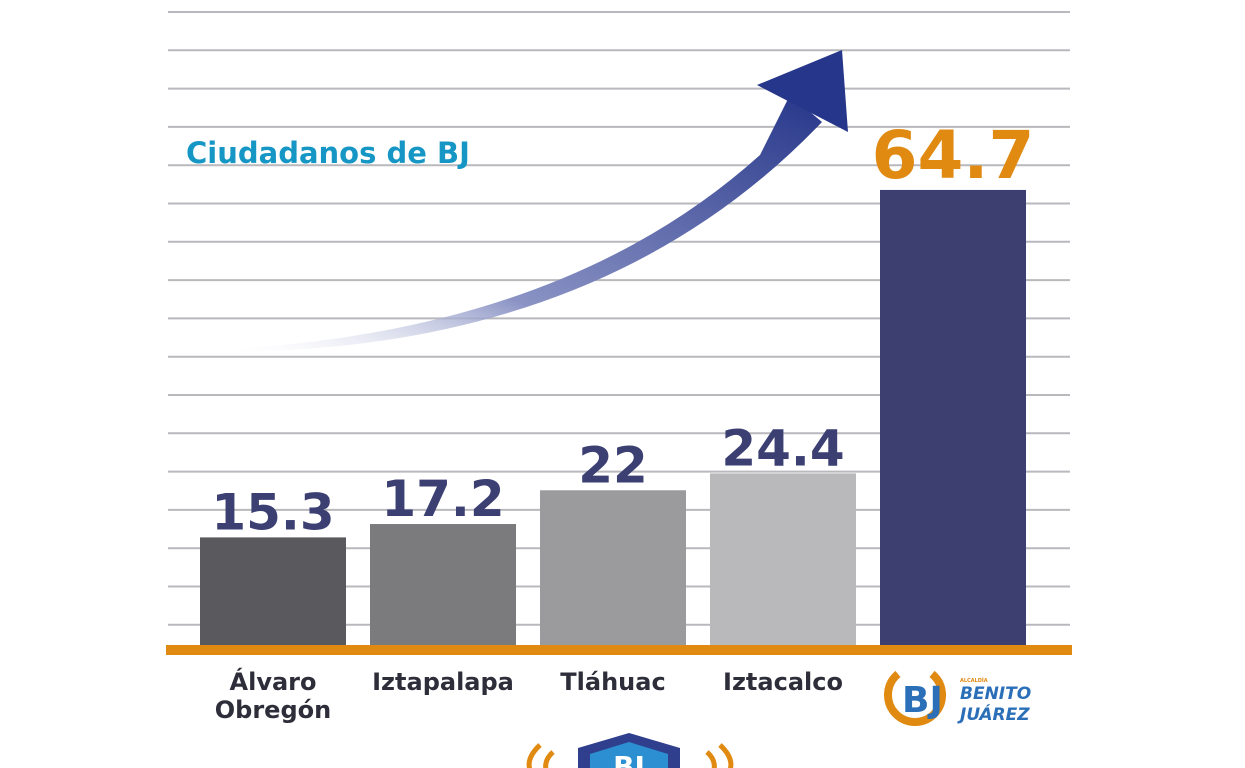 Image resolution: width=1245 pixels, height=768 pixels. I want to click on bottom-badge: BJ, so click(630, 750).